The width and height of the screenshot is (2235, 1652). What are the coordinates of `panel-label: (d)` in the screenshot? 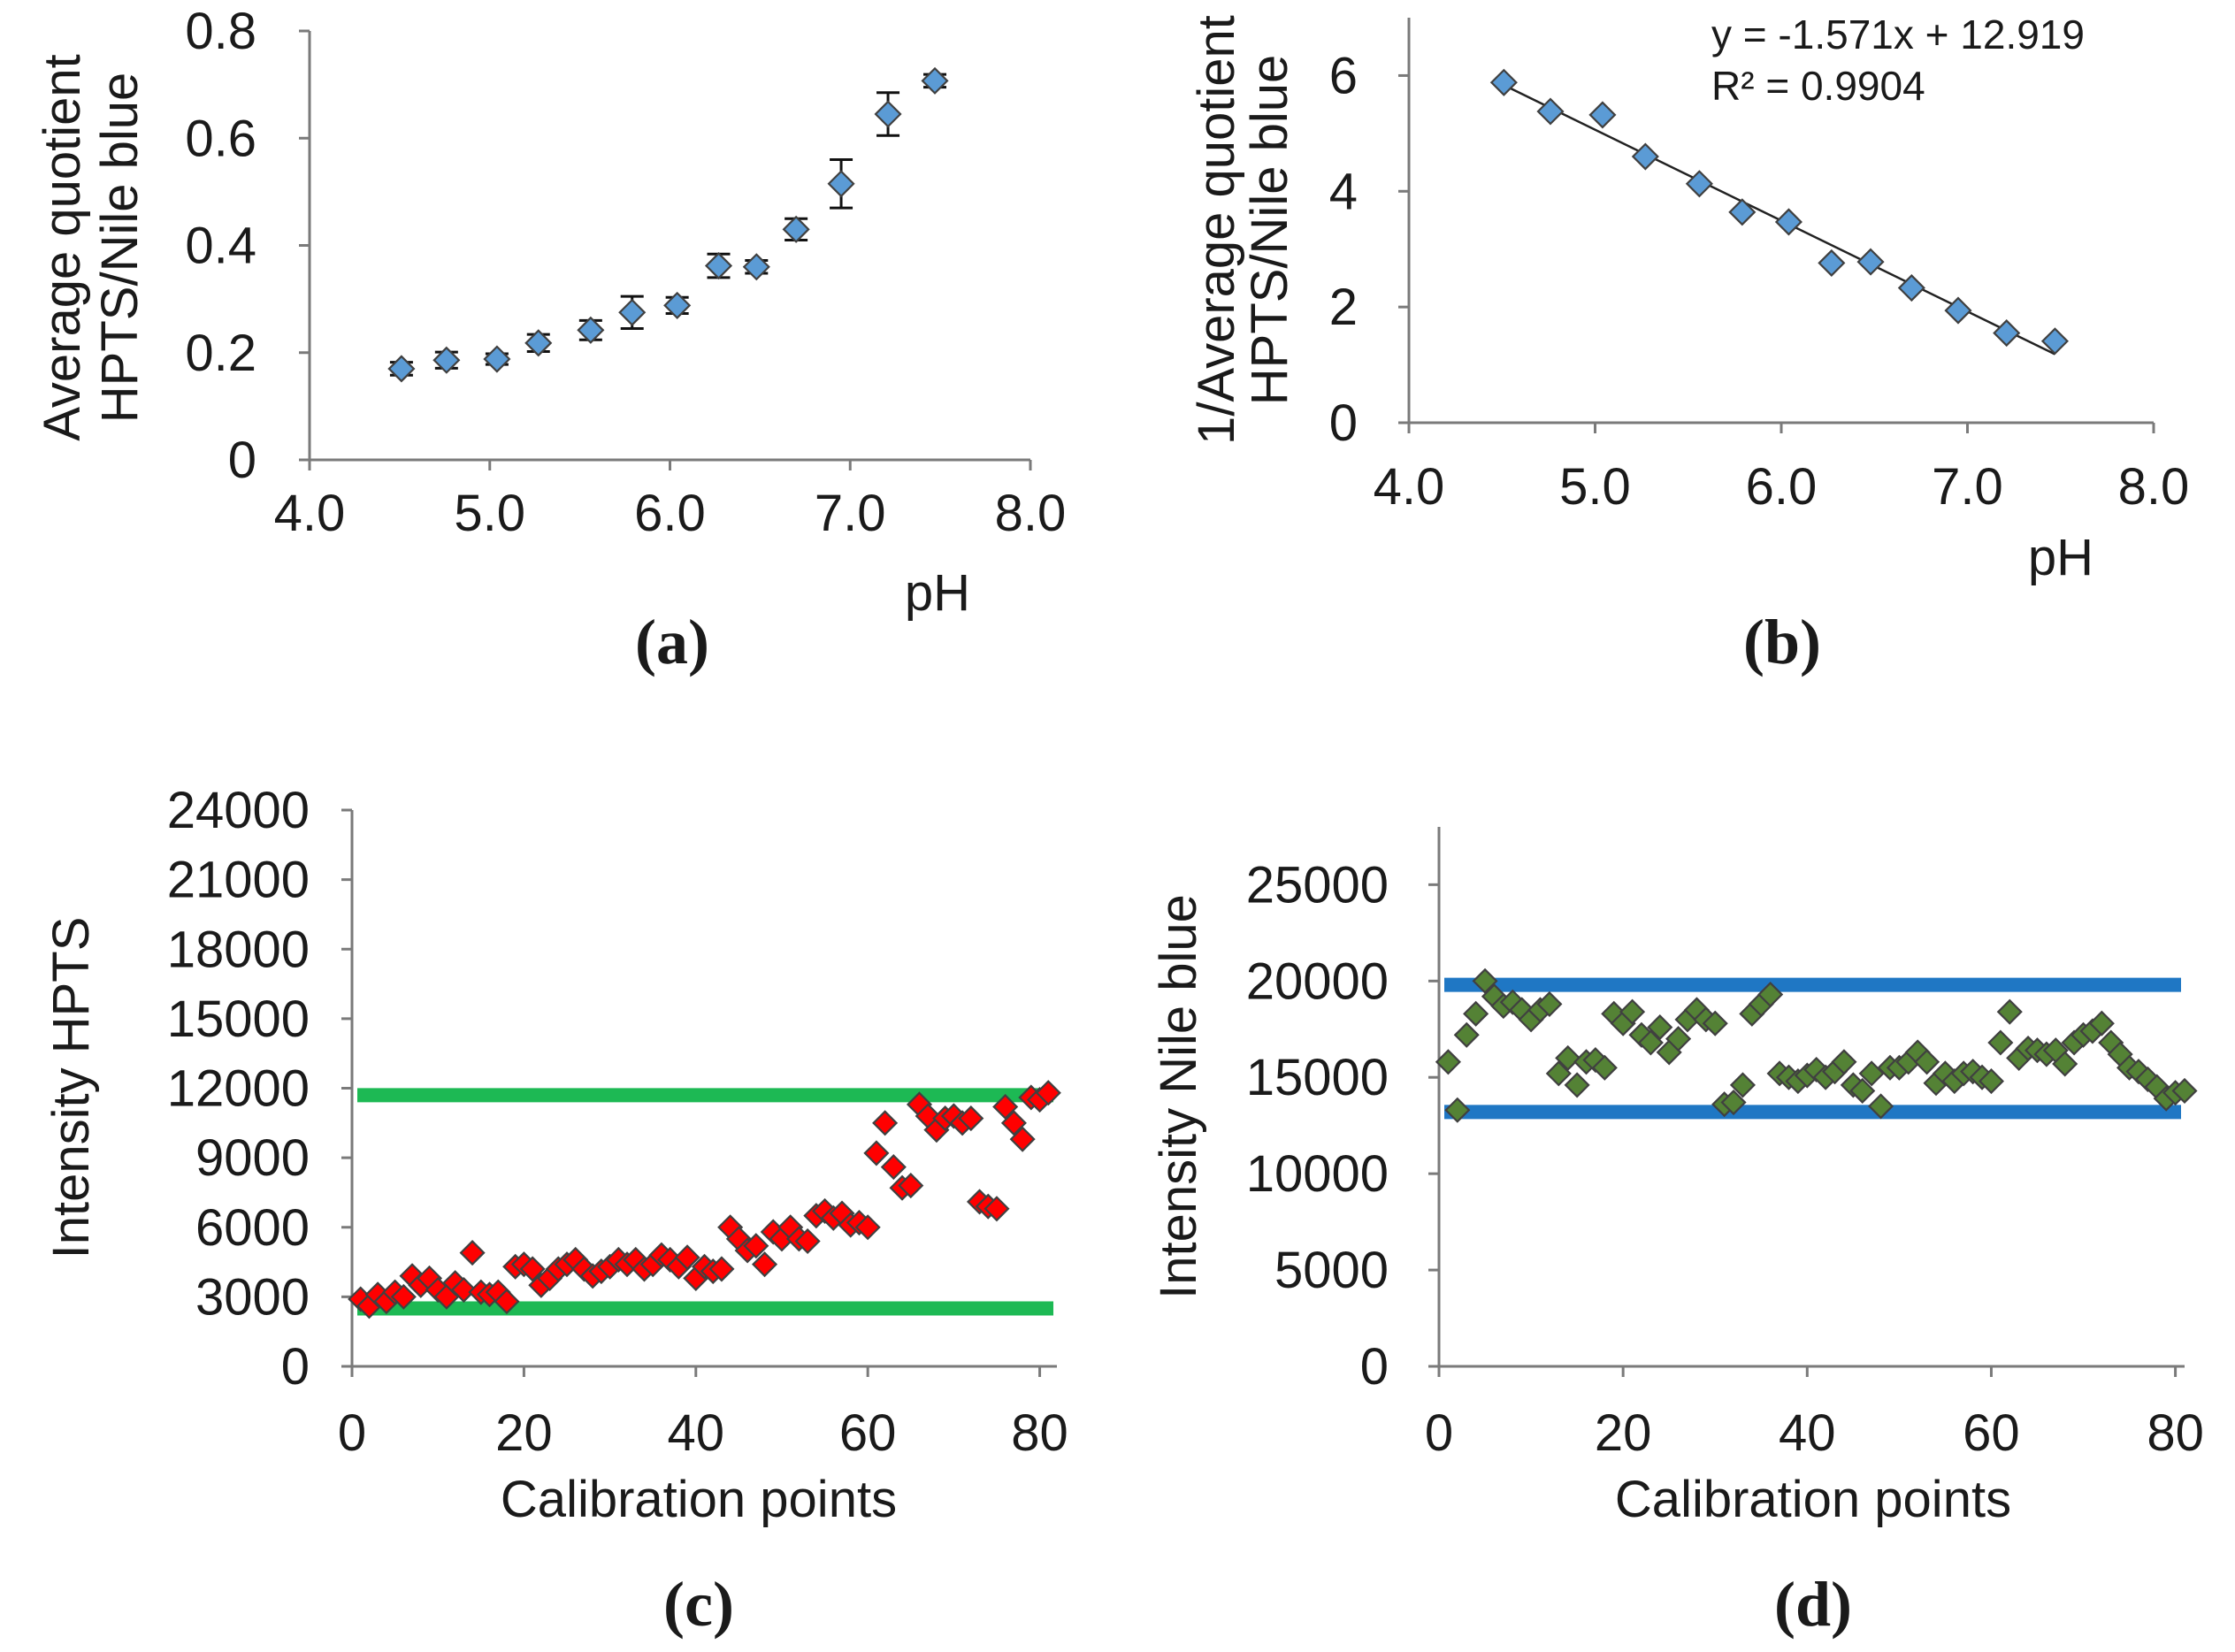 It's located at (1813, 1604).